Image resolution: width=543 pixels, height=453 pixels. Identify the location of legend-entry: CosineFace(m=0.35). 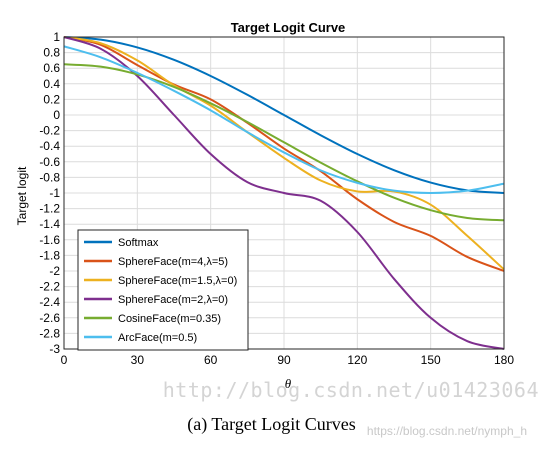
(169, 319).